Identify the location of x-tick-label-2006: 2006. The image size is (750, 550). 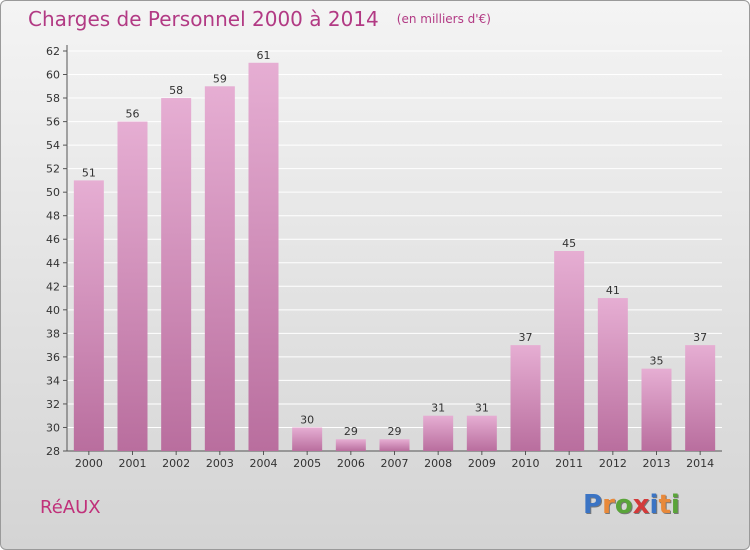
(351, 463).